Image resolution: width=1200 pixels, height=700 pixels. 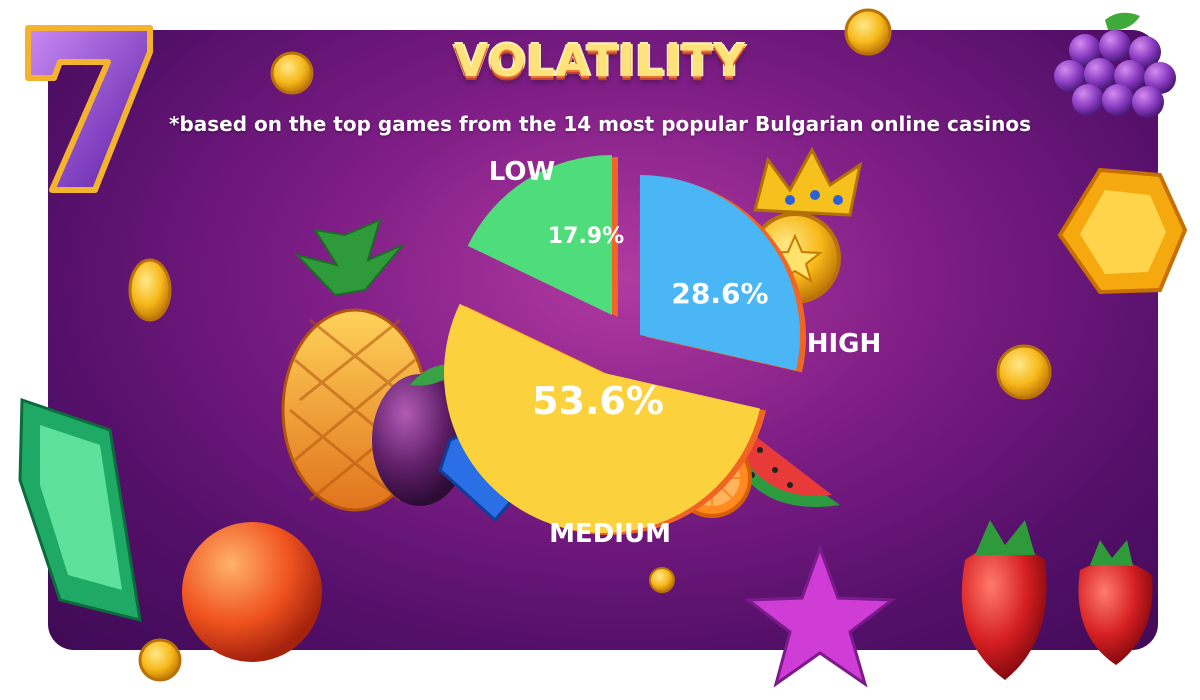 What do you see at coordinates (1115, 65) in the screenshot?
I see `grapes-icon` at bounding box center [1115, 65].